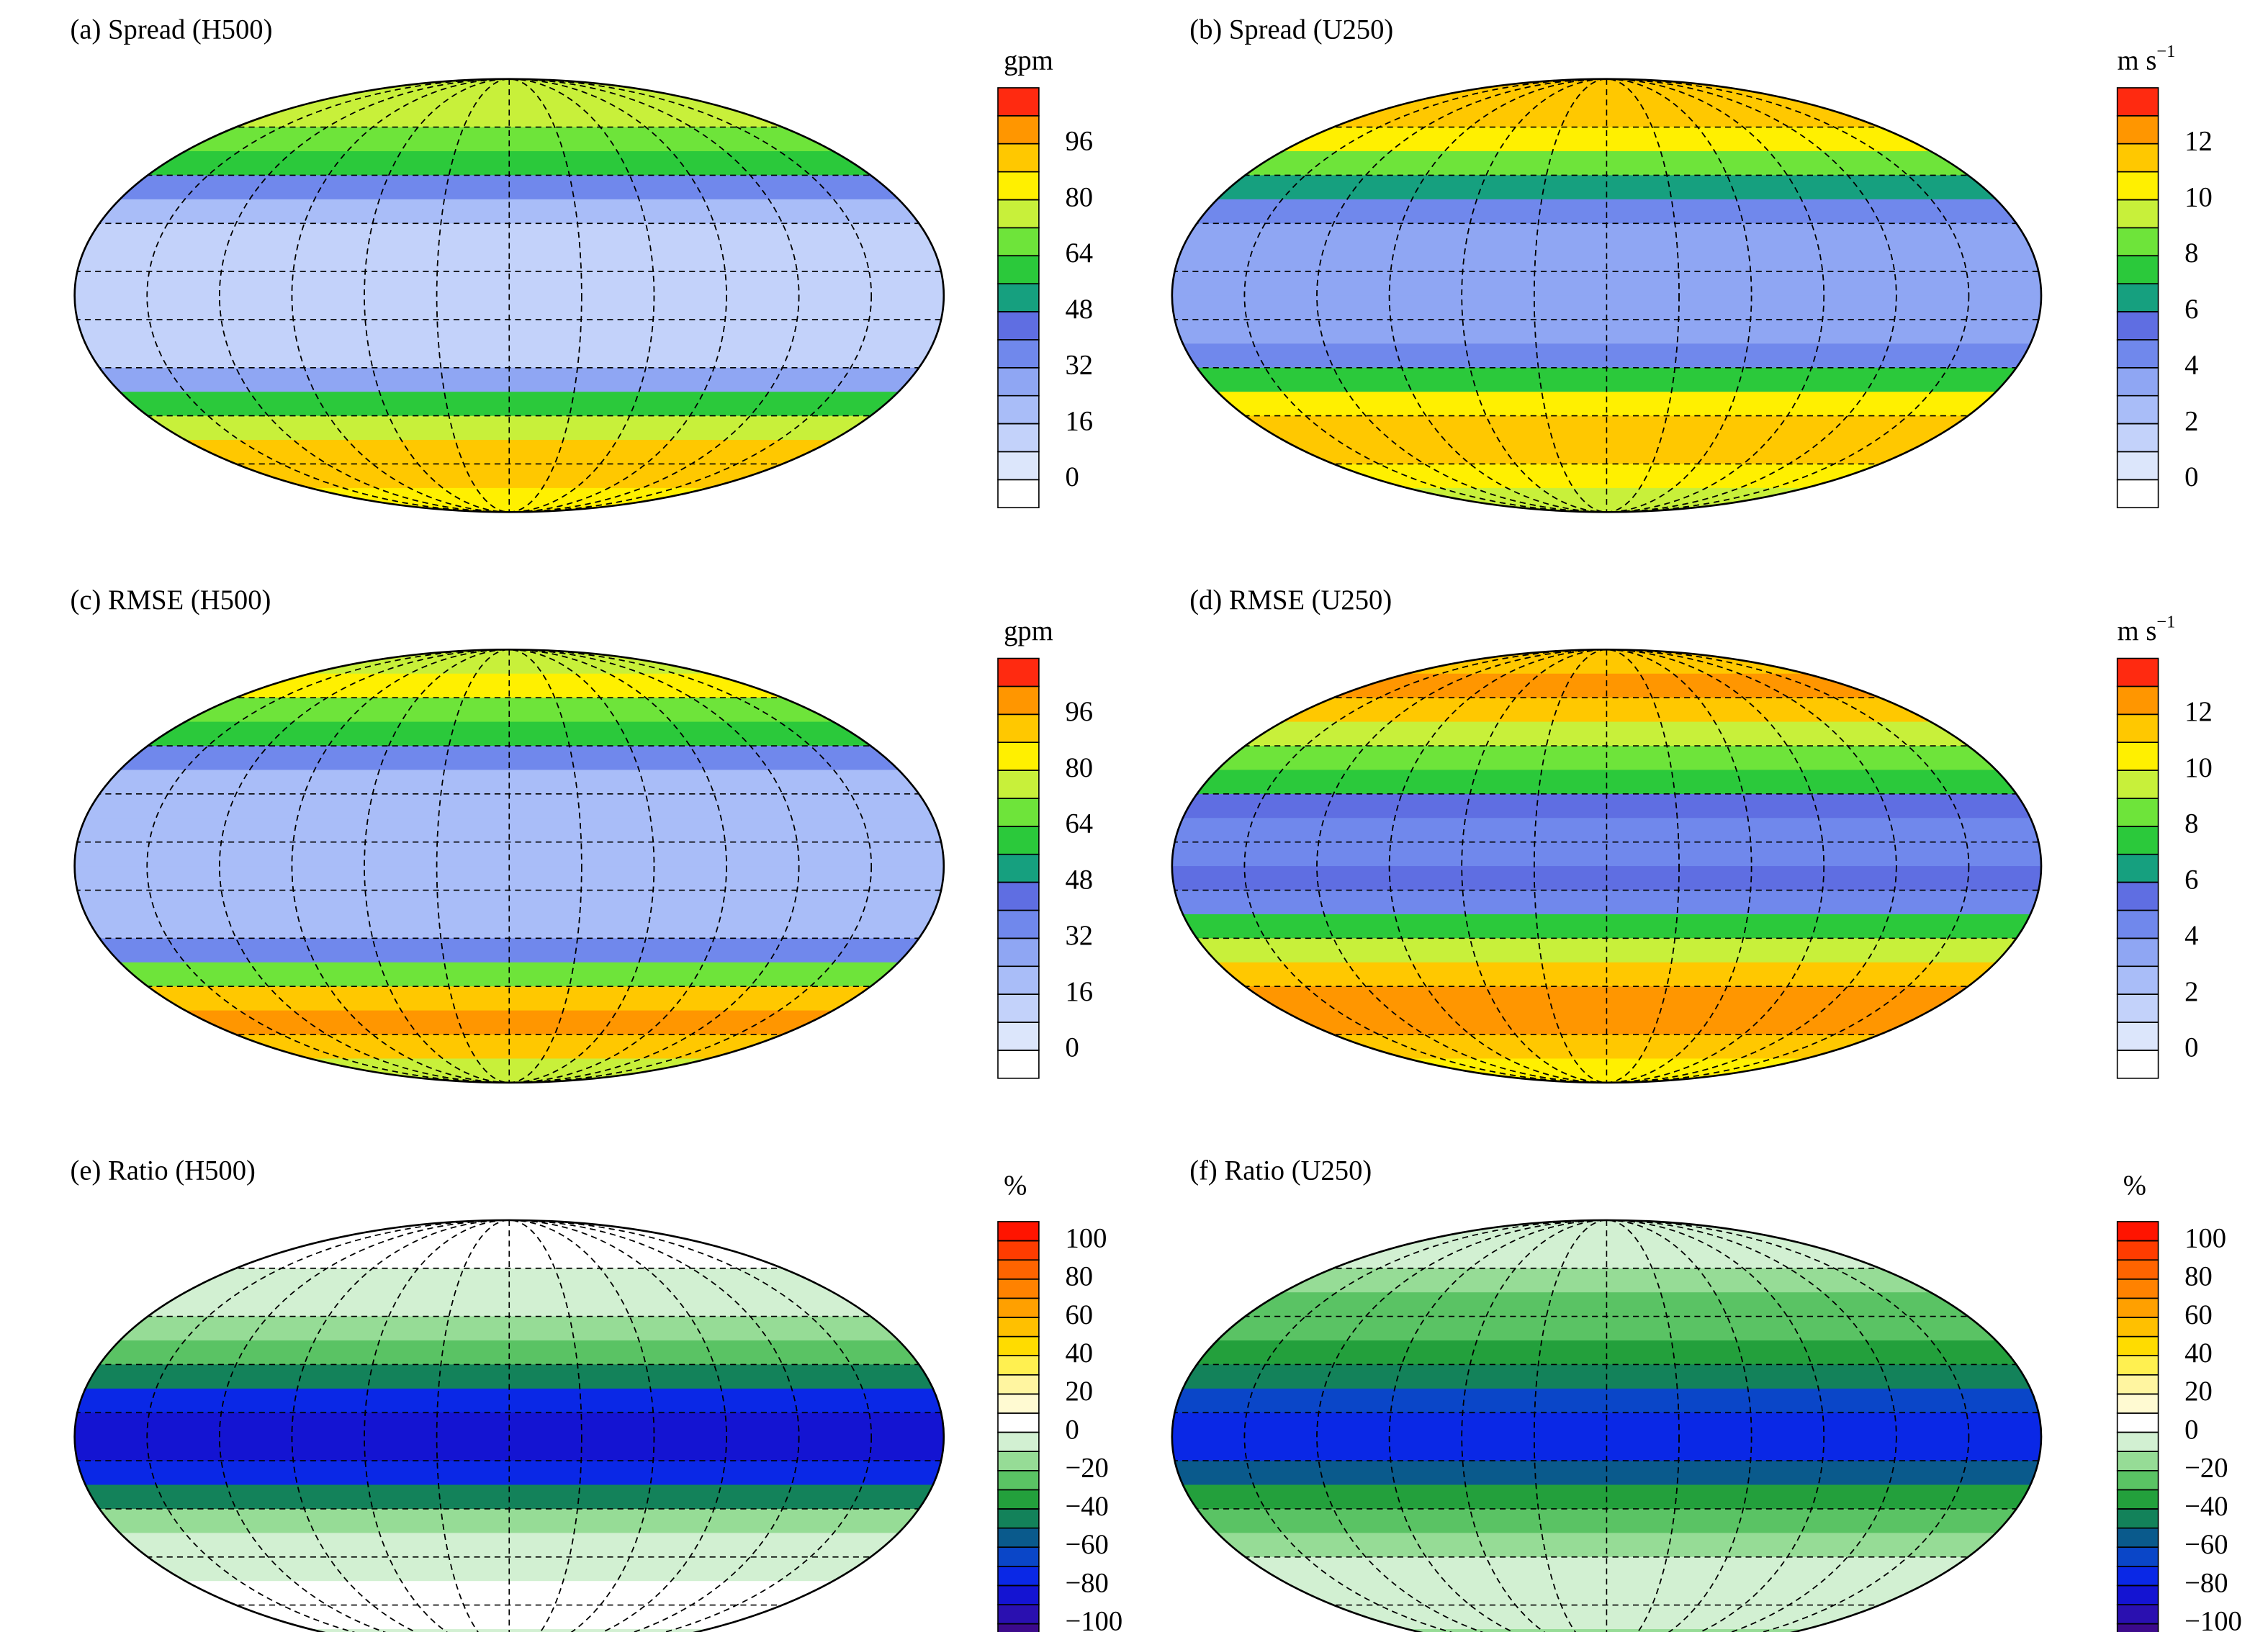 The image size is (2268, 1632). I want to click on colorbar-label: 96, so click(1079, 142).